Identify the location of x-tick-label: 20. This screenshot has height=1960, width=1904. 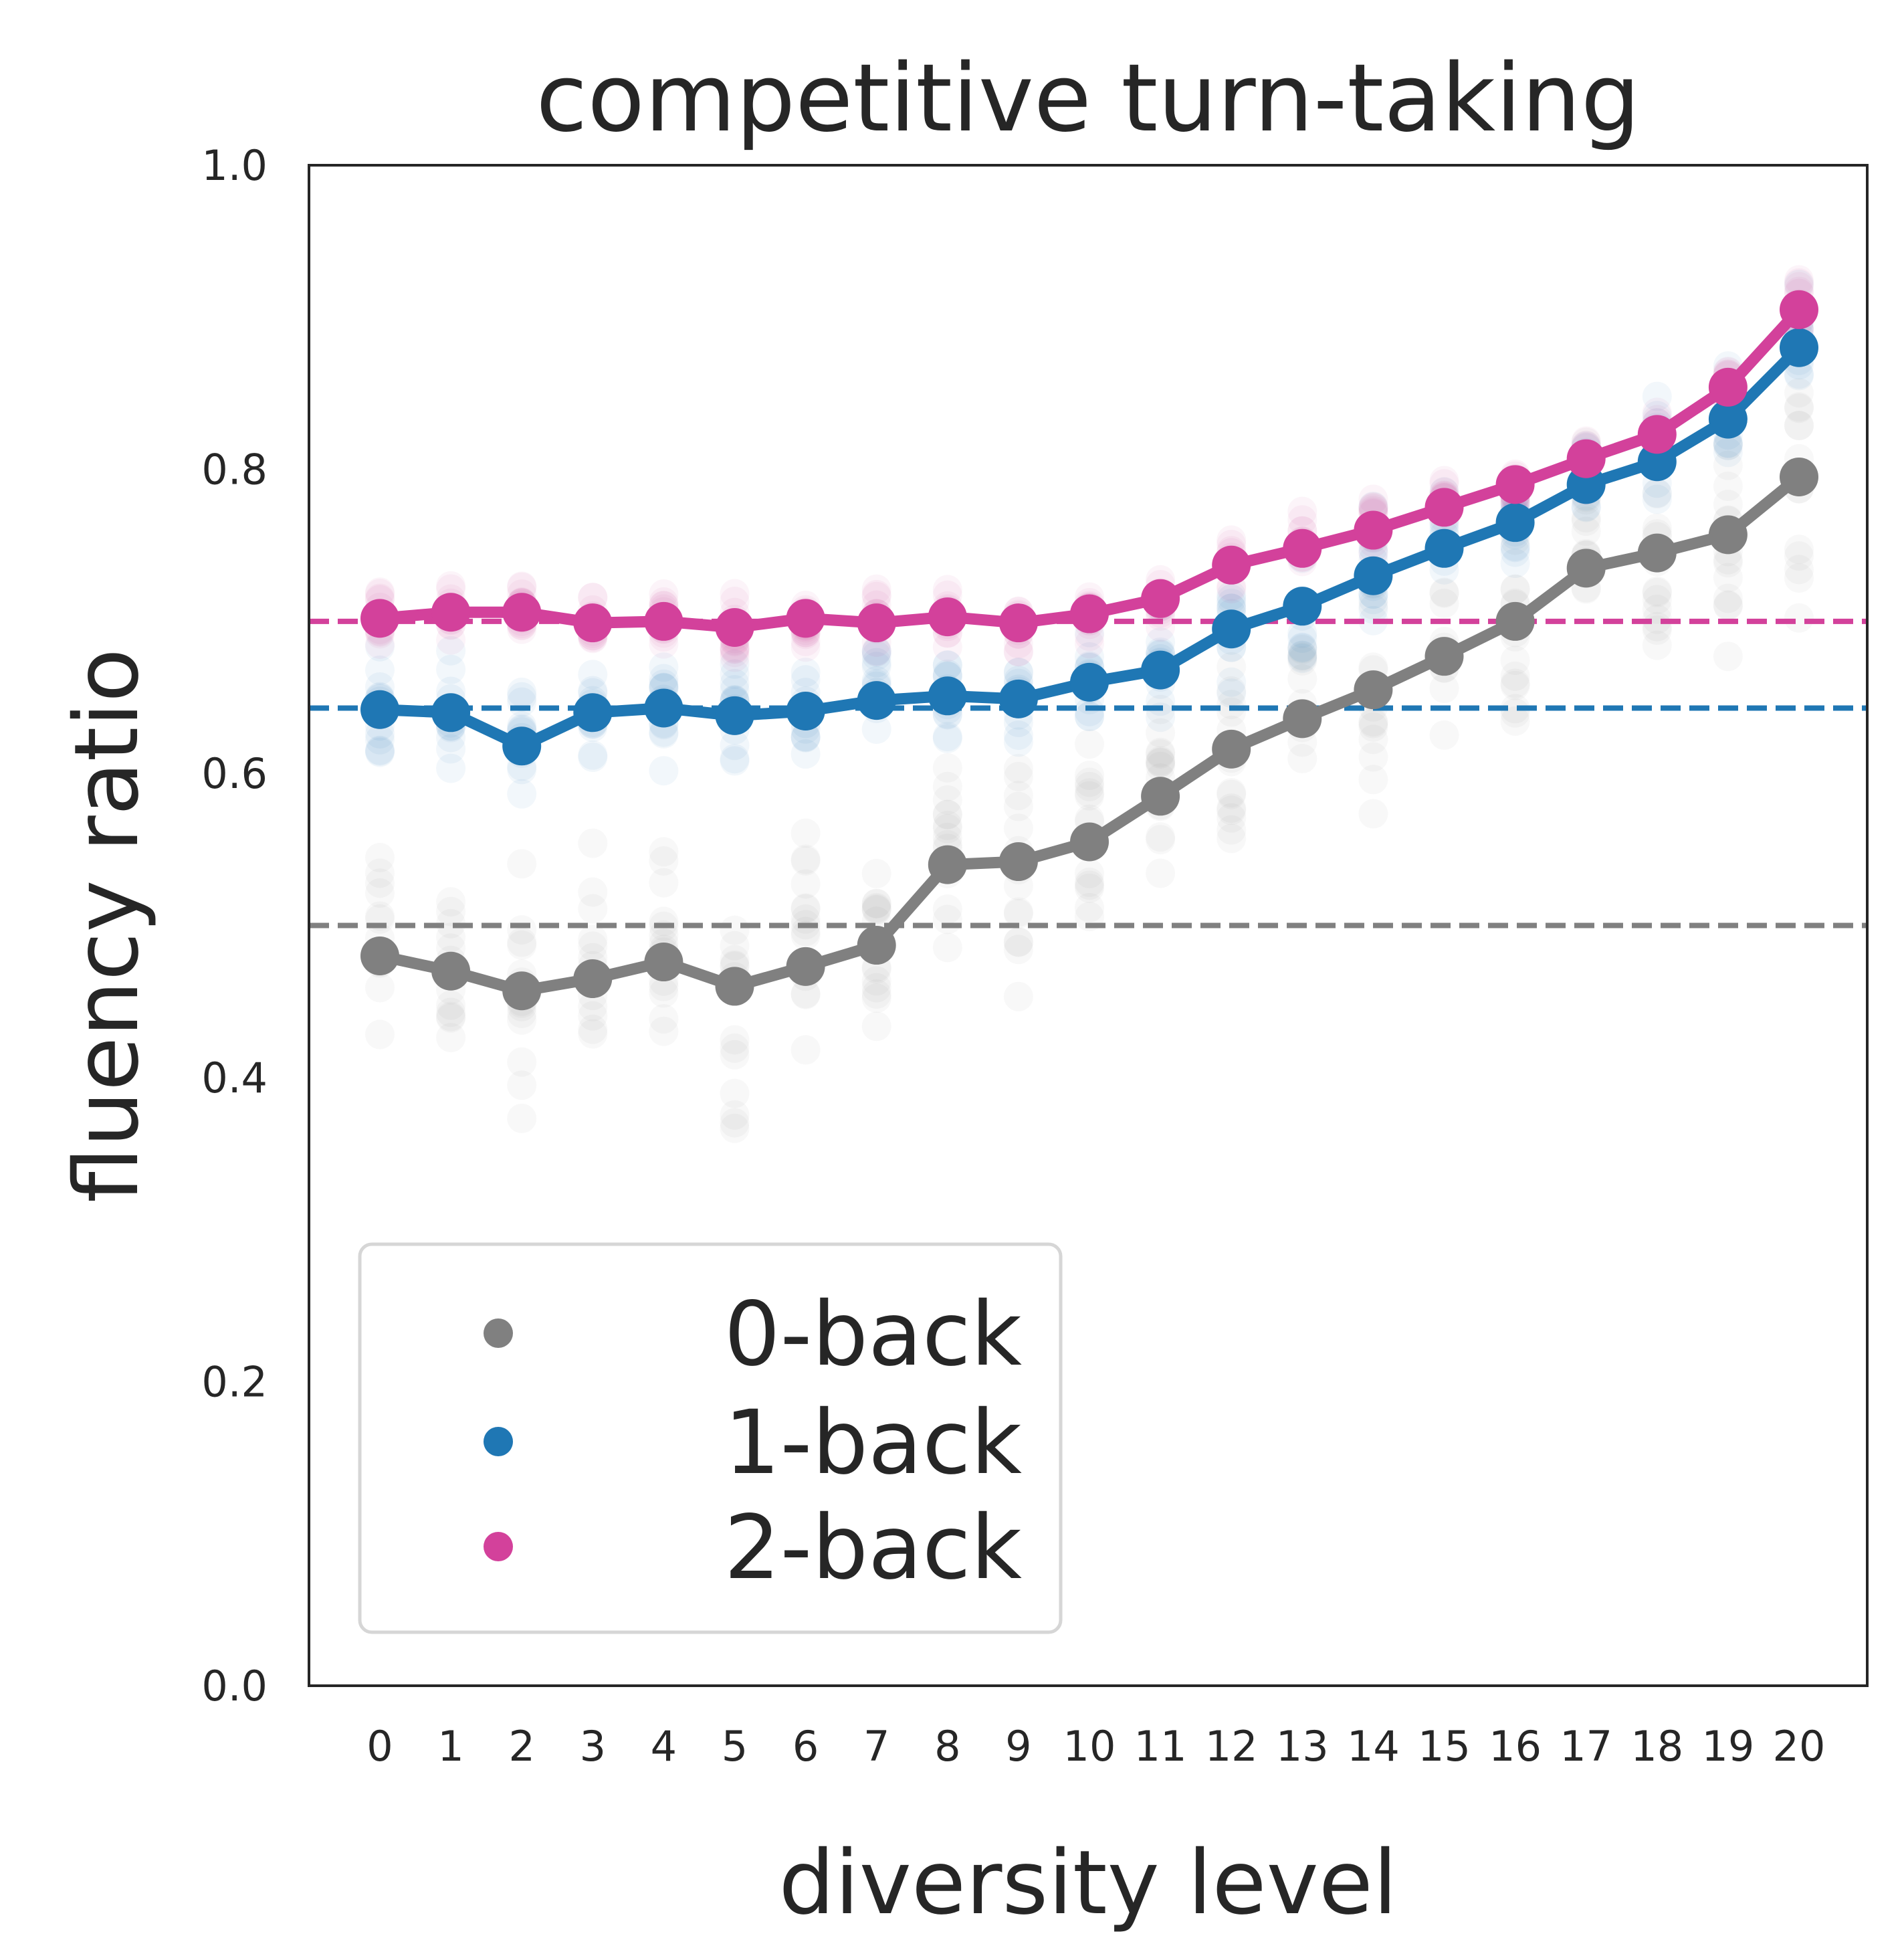
(1799, 1746).